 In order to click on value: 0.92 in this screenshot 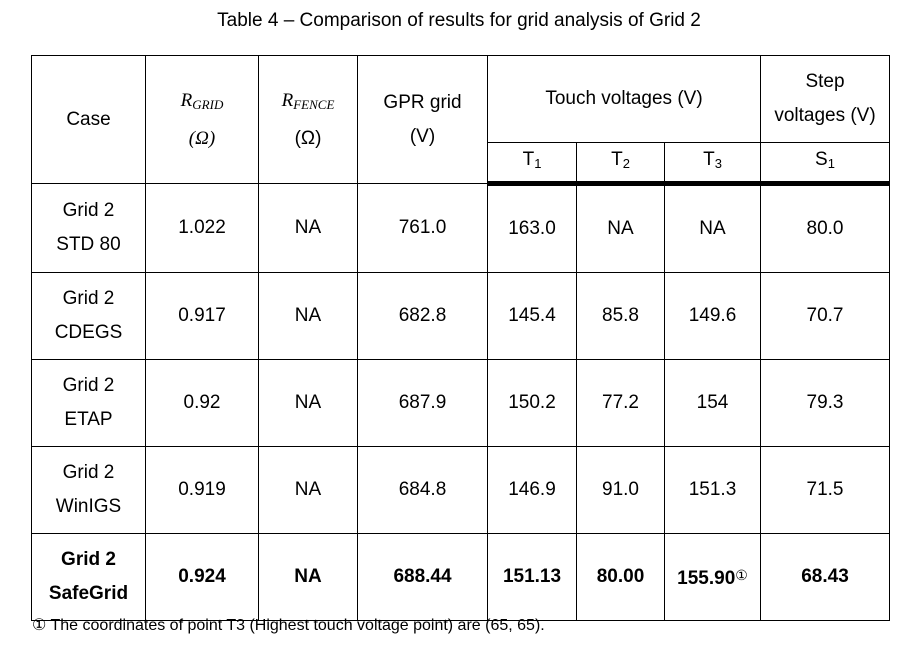, I will do `click(202, 402)`.